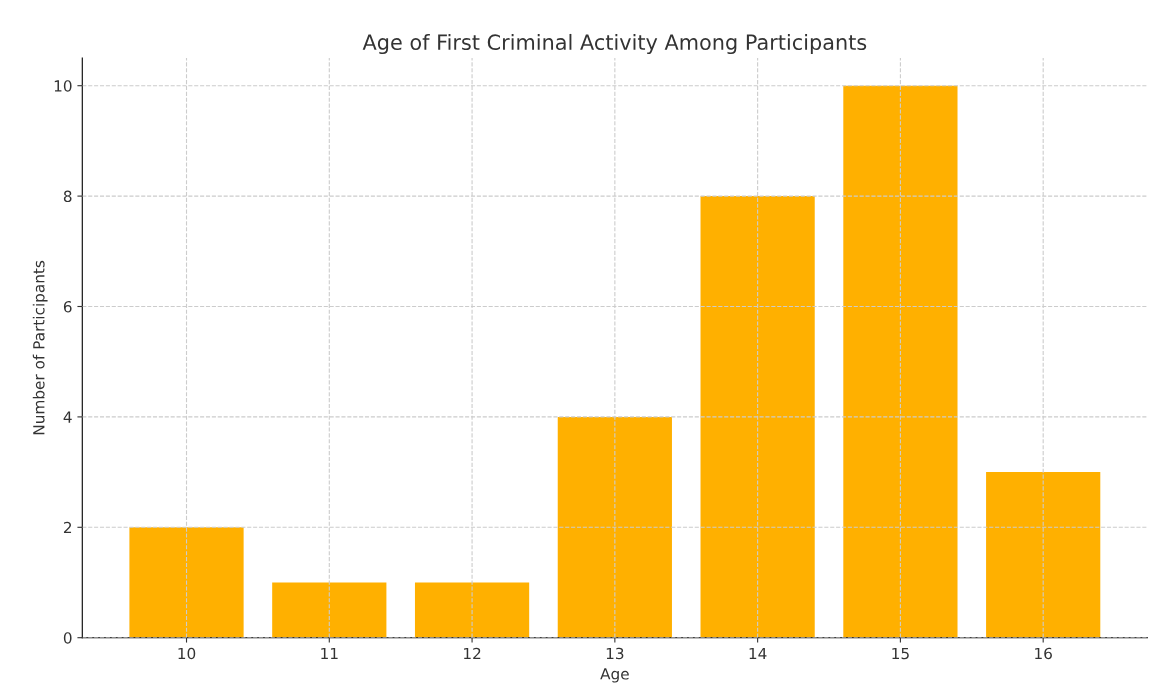  Describe the element at coordinates (758, 653) in the screenshot. I see `x-tick-label: 14` at that location.